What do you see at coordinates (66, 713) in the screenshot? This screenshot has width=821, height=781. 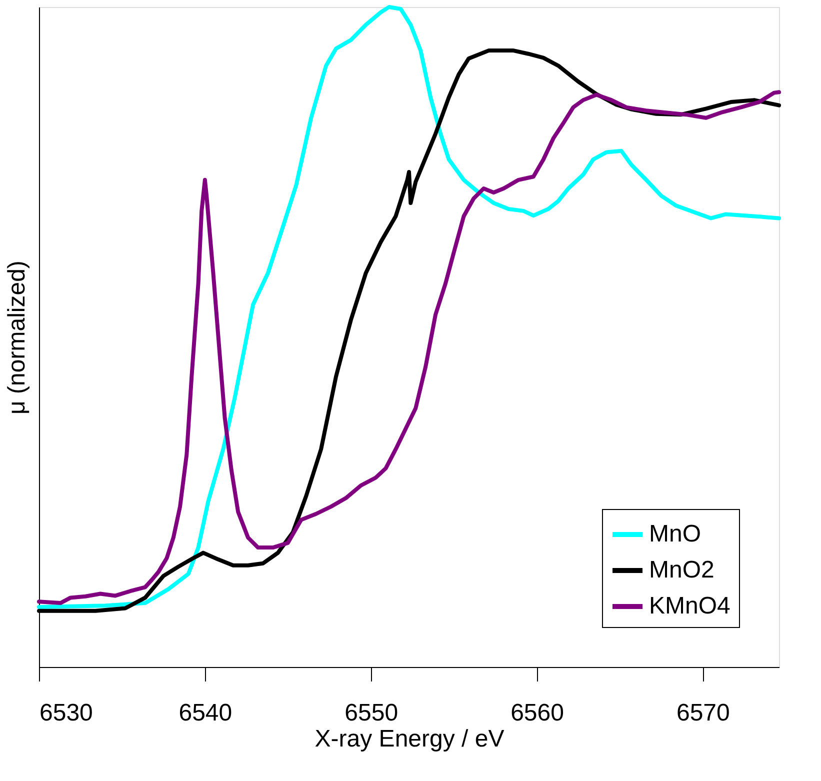 I see `x-tick-label: 6530` at bounding box center [66, 713].